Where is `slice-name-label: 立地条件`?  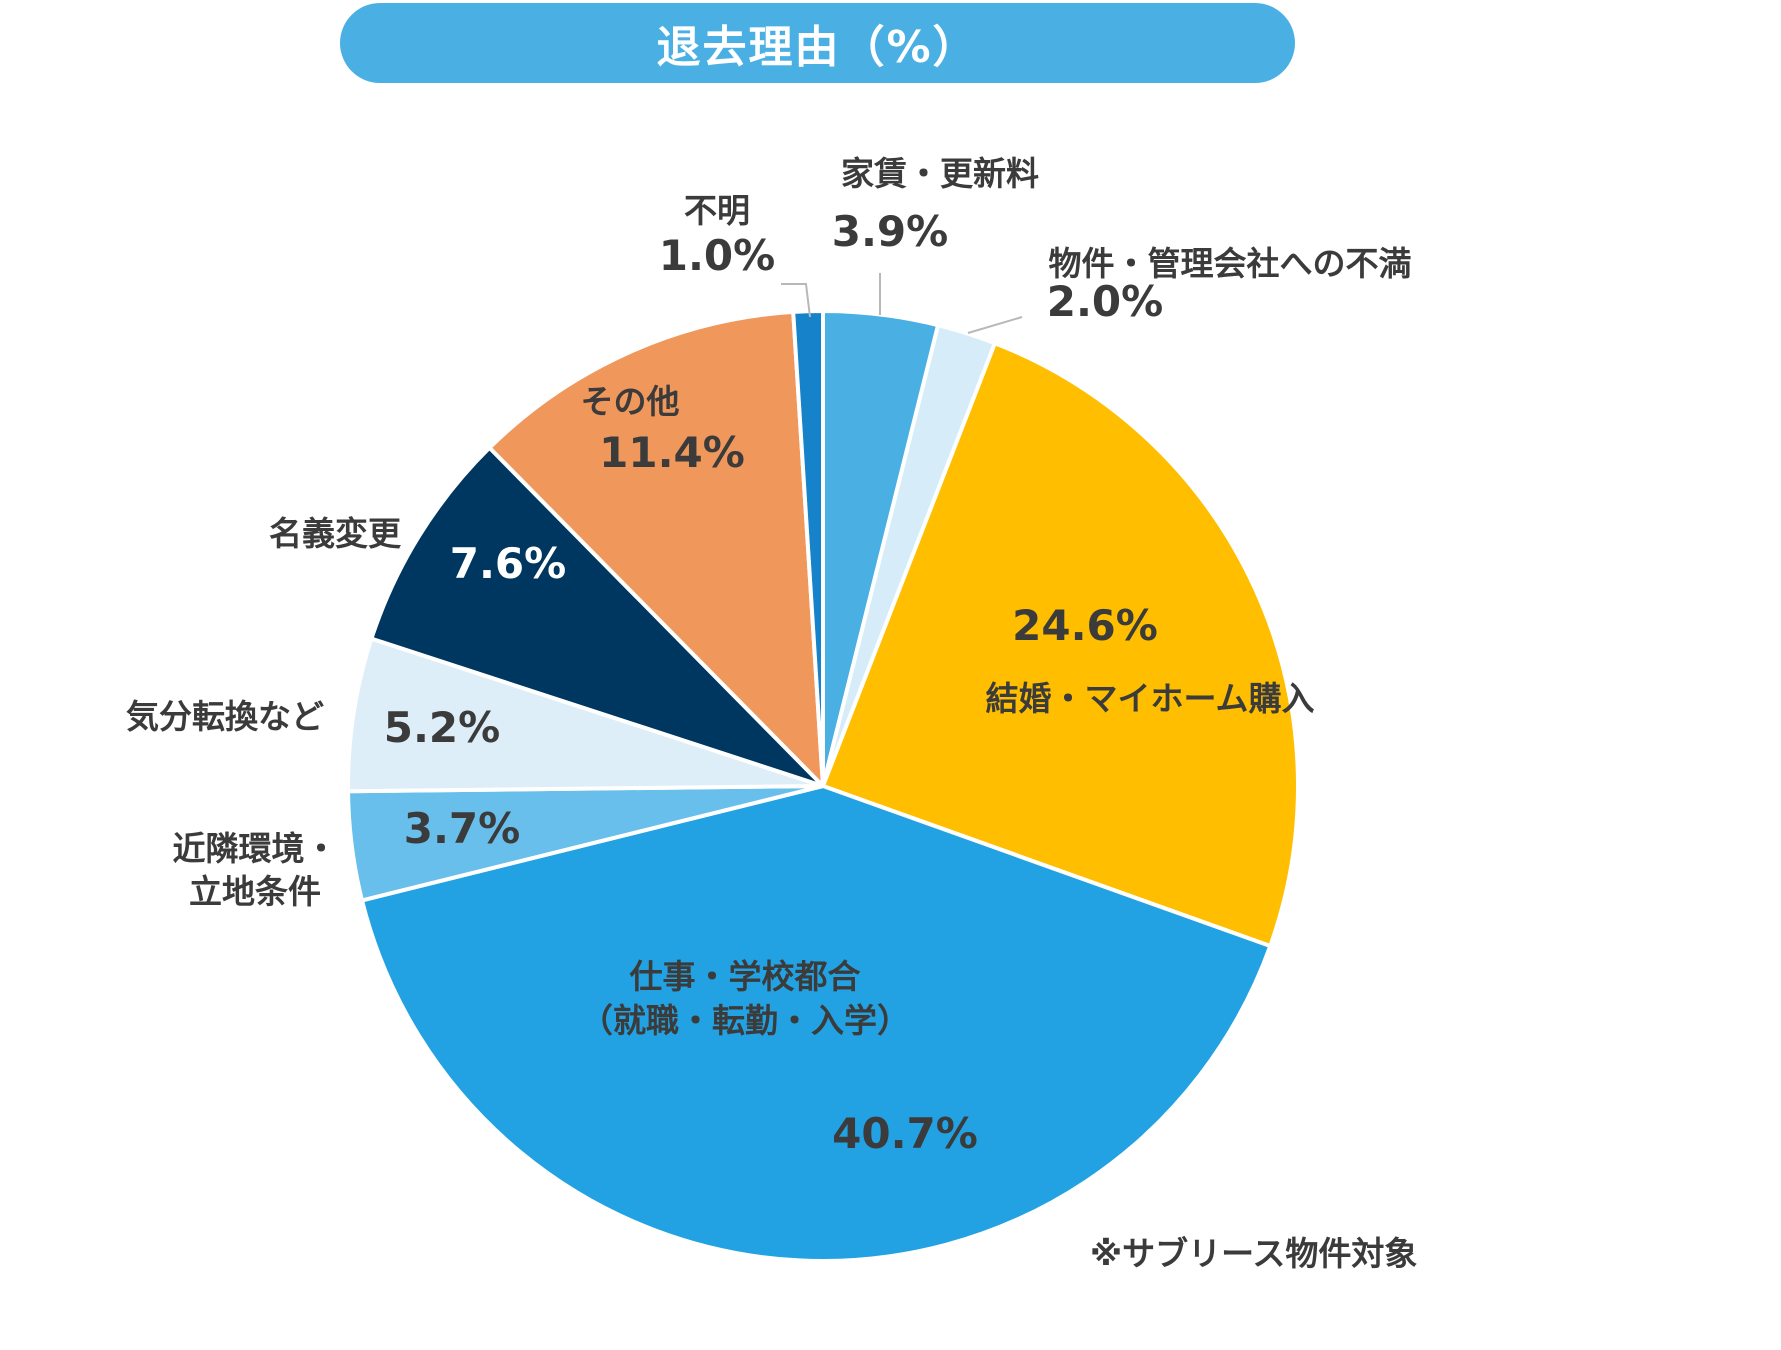
slice-name-label: 立地条件 is located at coordinates (255, 891).